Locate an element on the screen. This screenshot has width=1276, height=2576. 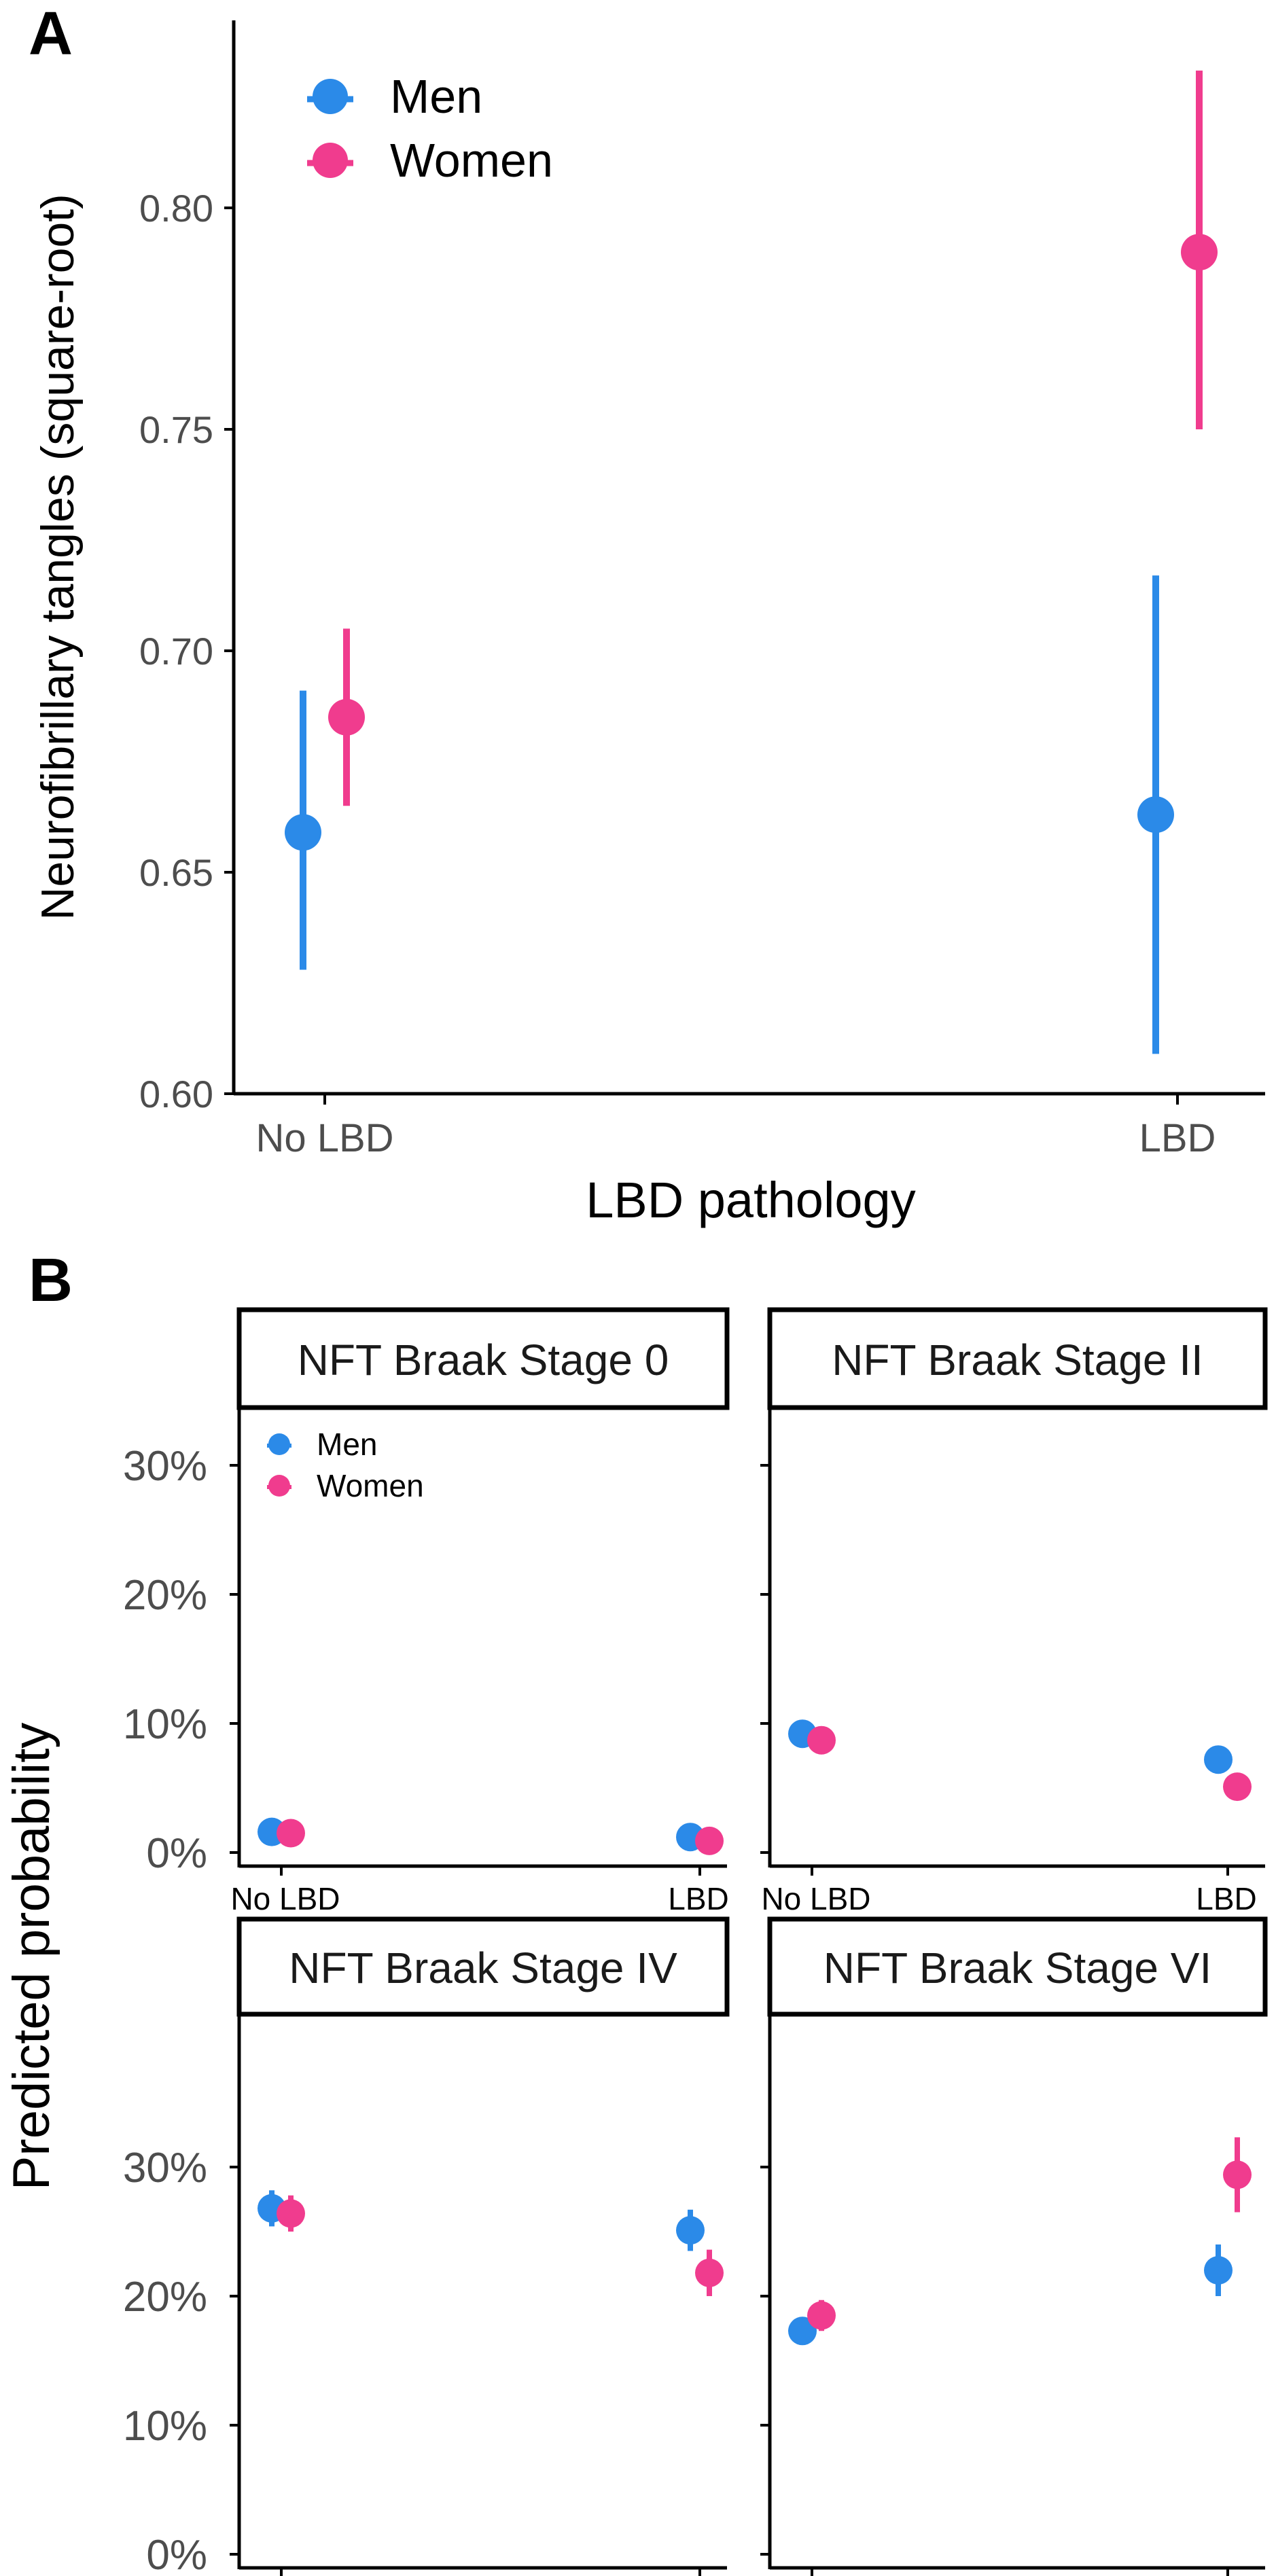
a-ytick-label: 0.70 is located at coordinates (176, 651).